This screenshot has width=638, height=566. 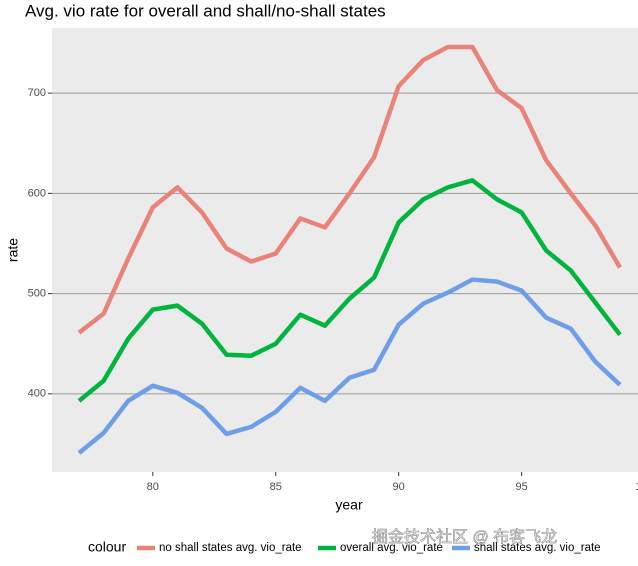 I want to click on x-tick-label: 95, so click(x=521, y=487).